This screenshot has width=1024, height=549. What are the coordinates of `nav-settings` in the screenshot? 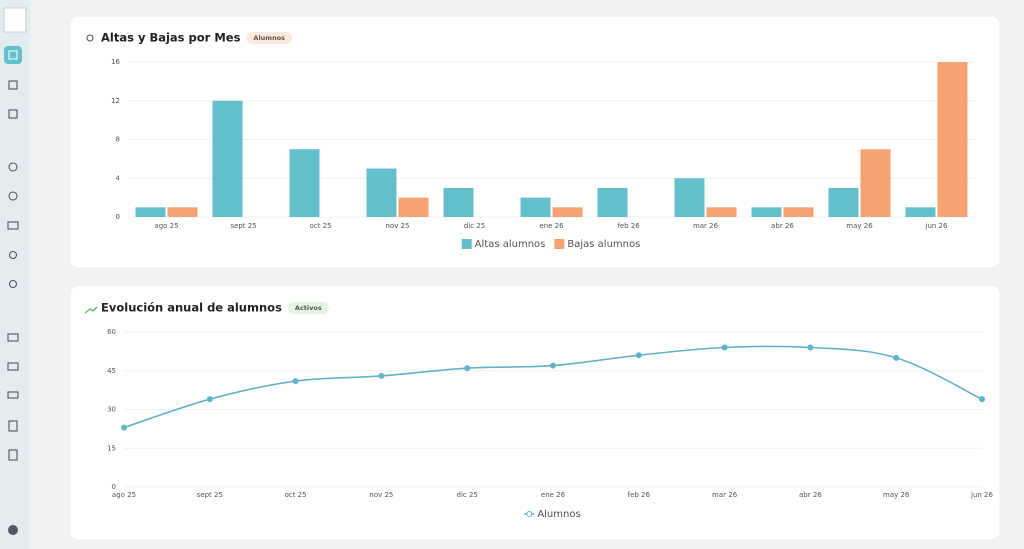 It's located at (13, 255).